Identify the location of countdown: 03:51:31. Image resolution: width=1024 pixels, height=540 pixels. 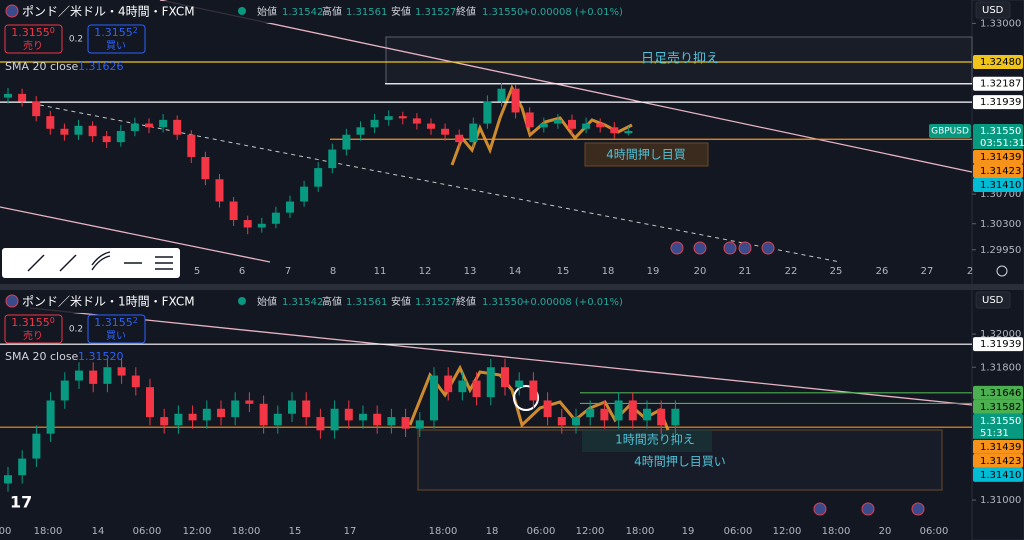
(1002, 143).